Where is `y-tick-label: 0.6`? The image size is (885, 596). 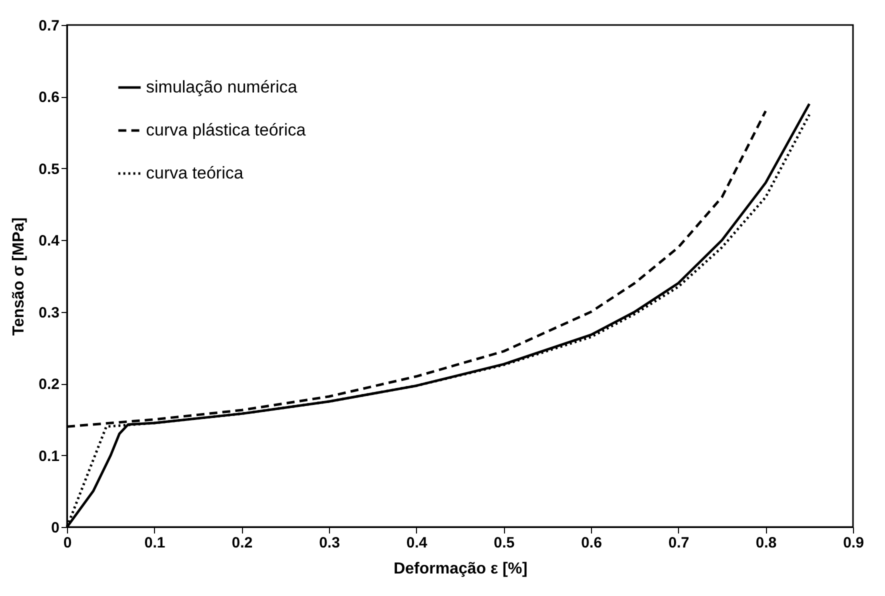 y-tick-label: 0.6 is located at coordinates (49, 97).